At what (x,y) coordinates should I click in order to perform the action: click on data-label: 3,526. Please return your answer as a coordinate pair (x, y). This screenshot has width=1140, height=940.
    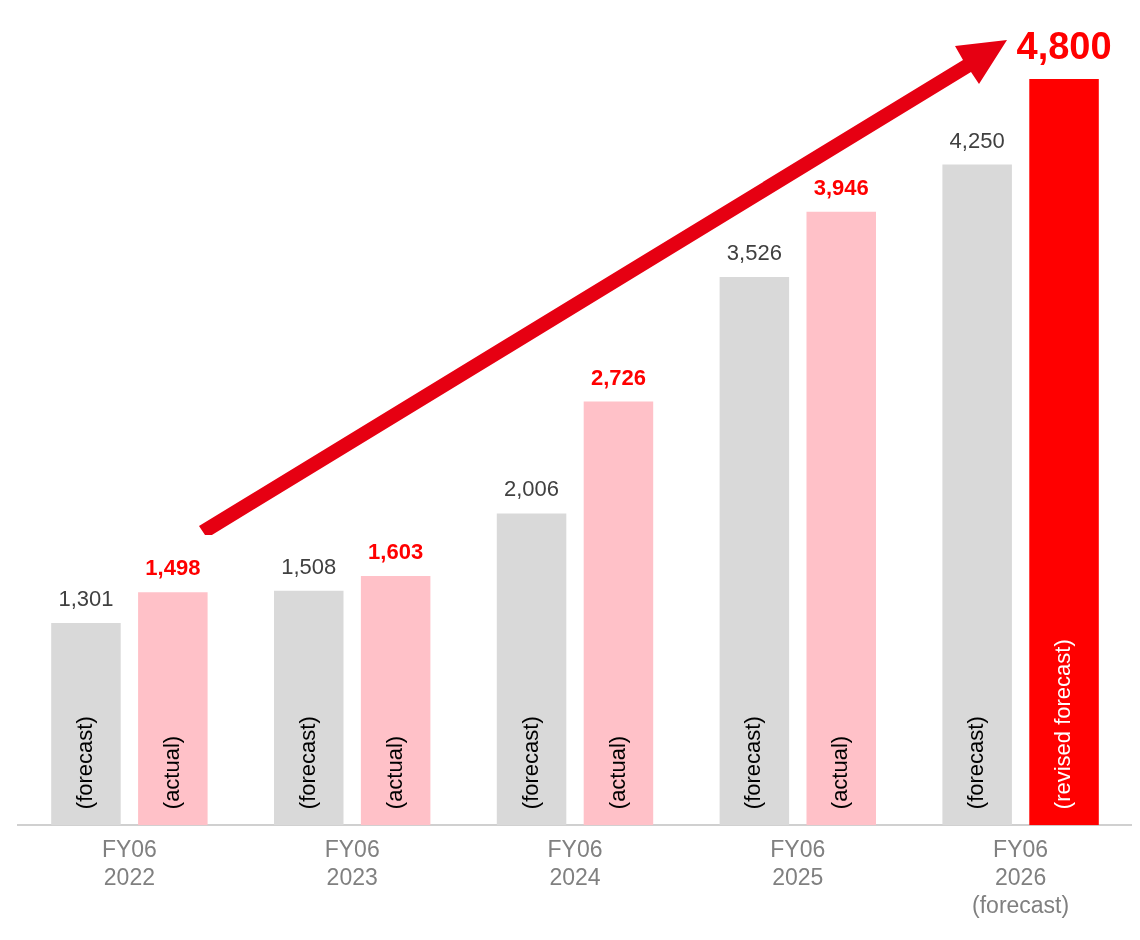
    Looking at the image, I should click on (754, 253).